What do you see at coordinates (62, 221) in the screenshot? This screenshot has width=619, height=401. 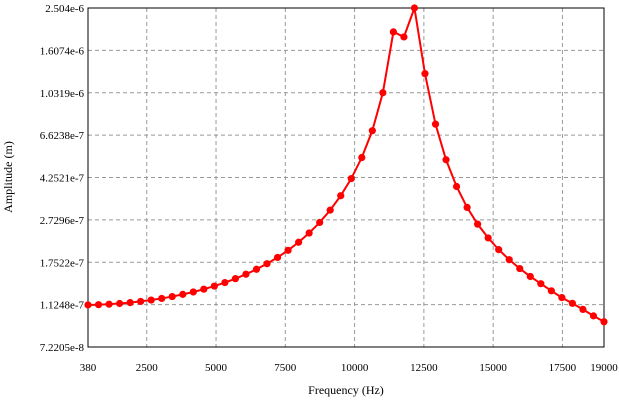 I see `y-tick-label: 2.7296e-7` at bounding box center [62, 221].